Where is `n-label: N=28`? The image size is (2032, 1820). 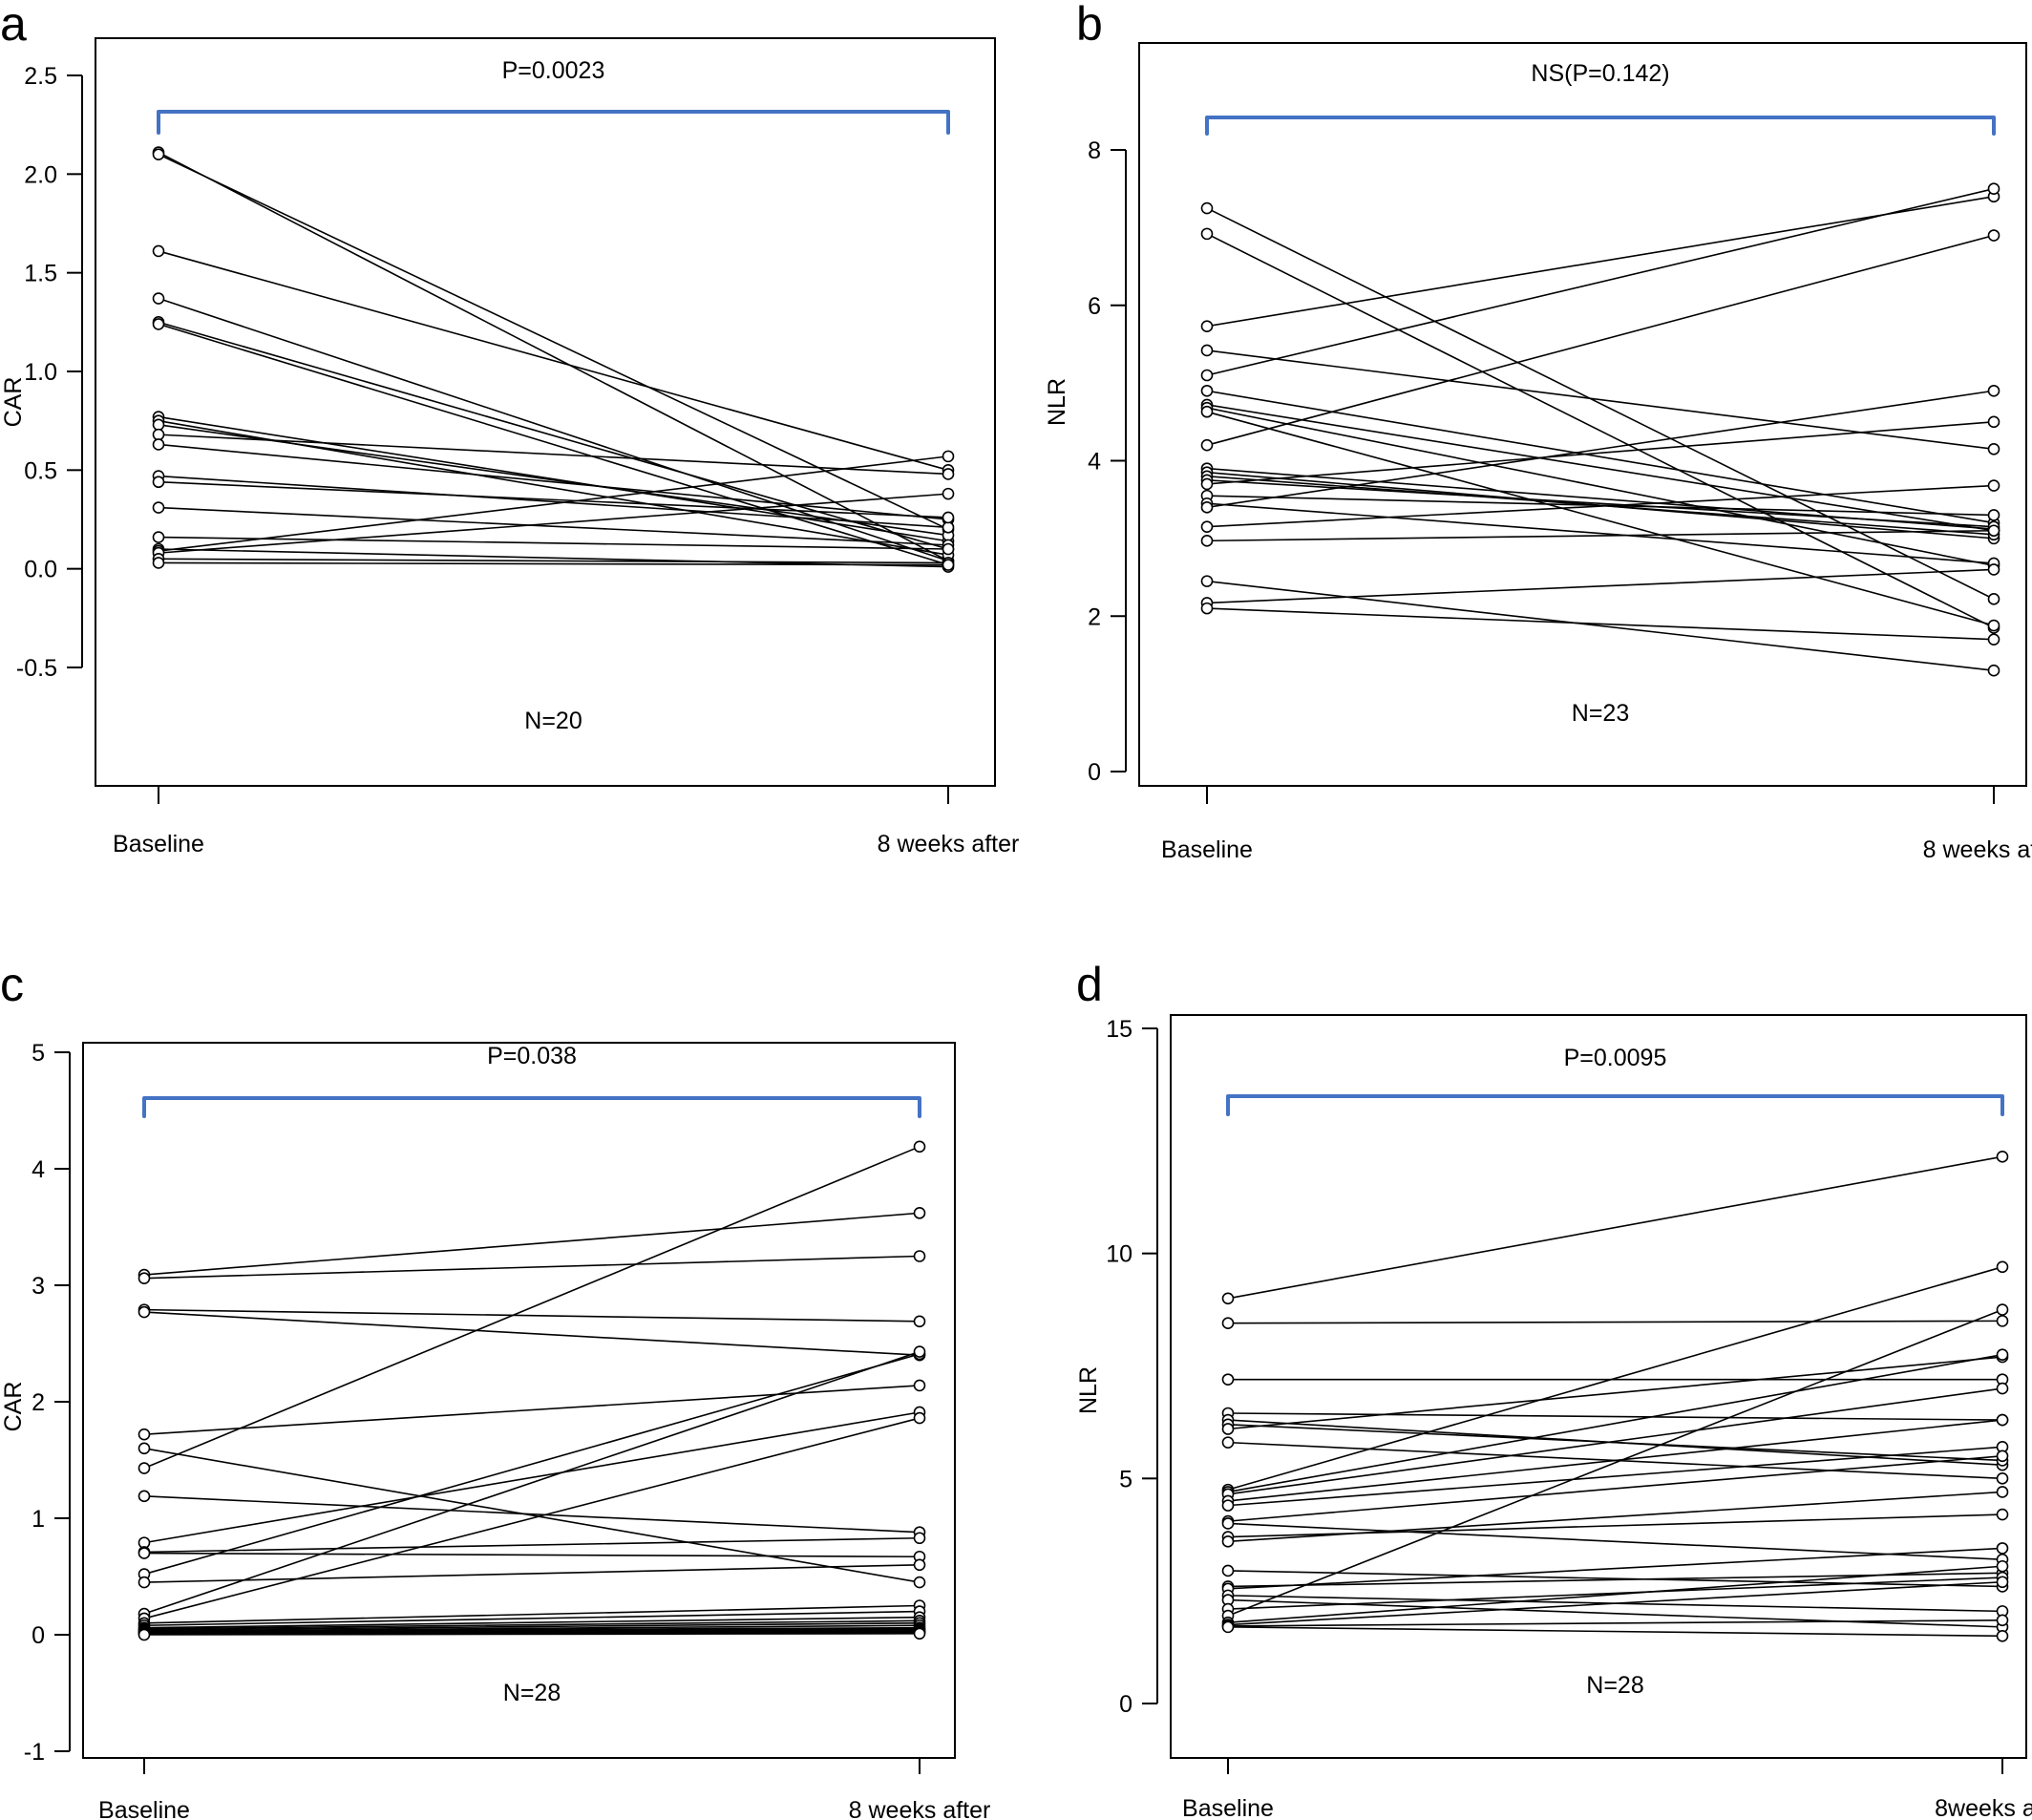 n-label: N=28 is located at coordinates (532, 1693).